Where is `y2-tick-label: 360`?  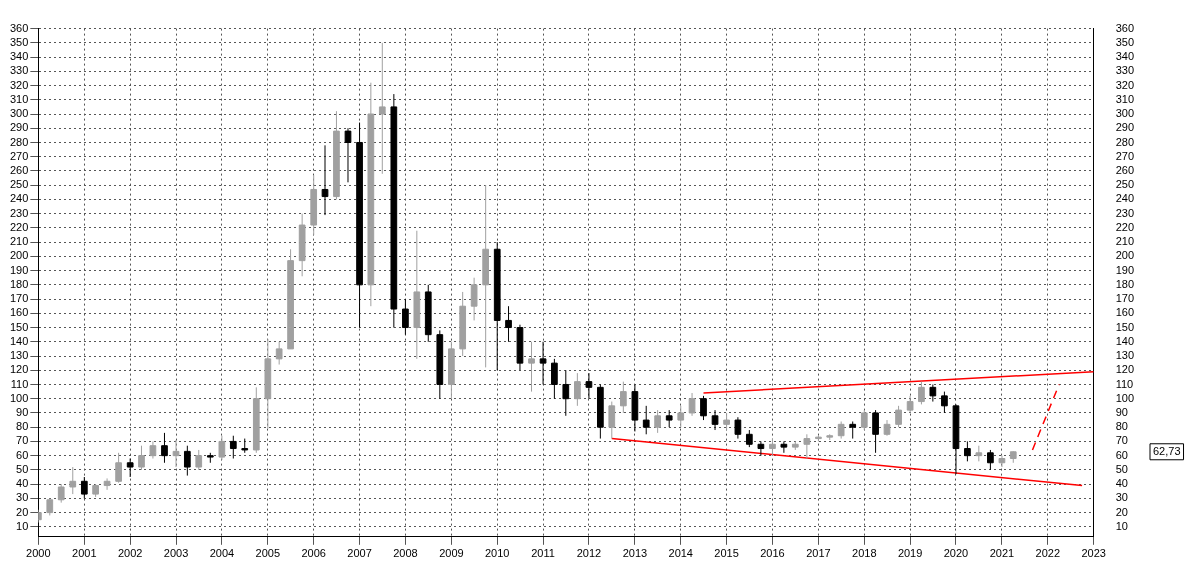
y2-tick-label: 360 is located at coordinates (1125, 27).